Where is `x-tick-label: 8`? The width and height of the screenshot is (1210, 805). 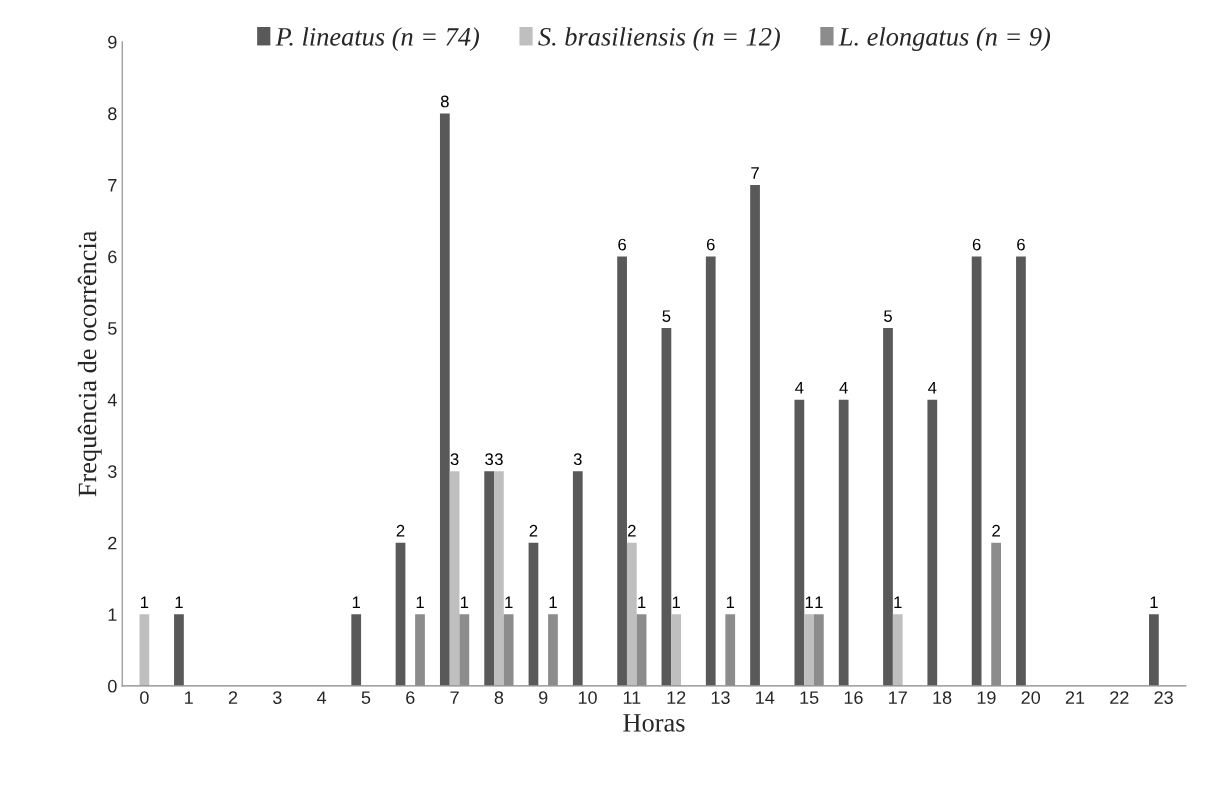
x-tick-label: 8 is located at coordinates (499, 697).